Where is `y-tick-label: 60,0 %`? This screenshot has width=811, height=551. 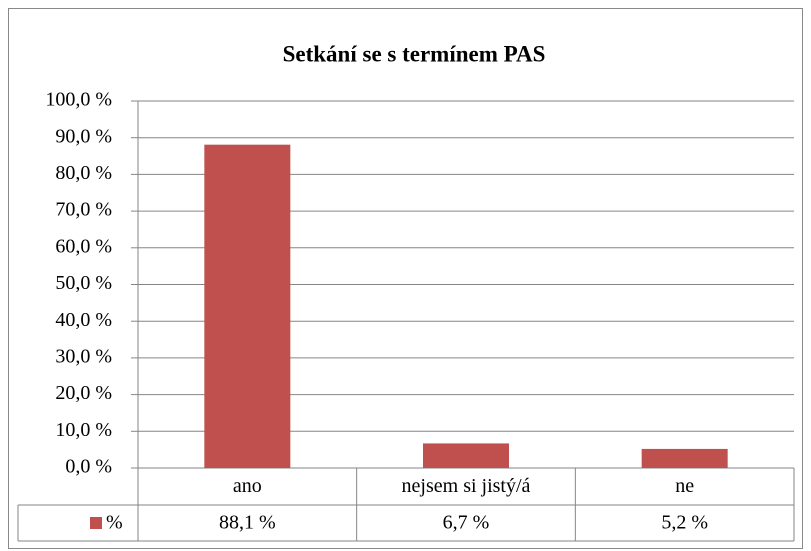
y-tick-label: 60,0 % is located at coordinates (83, 246).